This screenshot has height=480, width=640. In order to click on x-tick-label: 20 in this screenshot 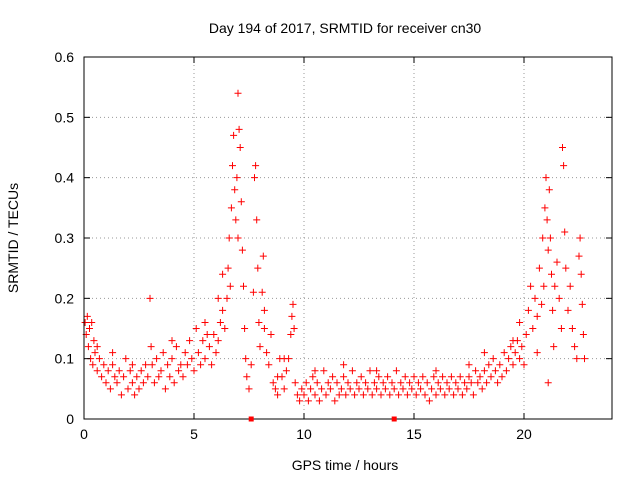, I will do `click(524, 434)`.